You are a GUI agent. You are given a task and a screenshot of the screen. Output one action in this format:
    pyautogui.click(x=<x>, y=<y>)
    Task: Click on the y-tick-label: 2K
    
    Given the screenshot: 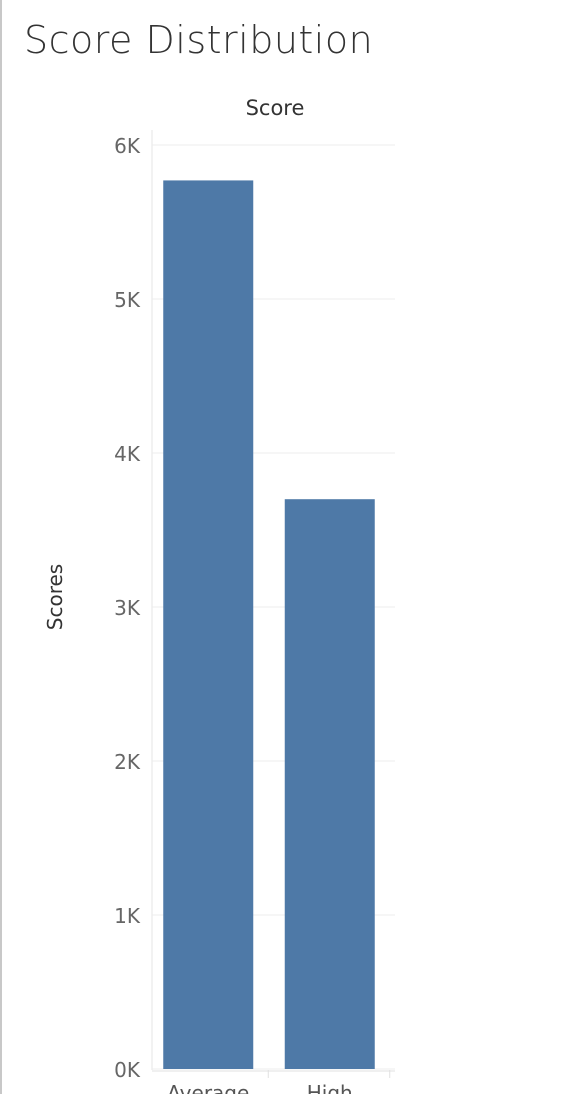 What is the action you would take?
    pyautogui.click(x=127, y=762)
    